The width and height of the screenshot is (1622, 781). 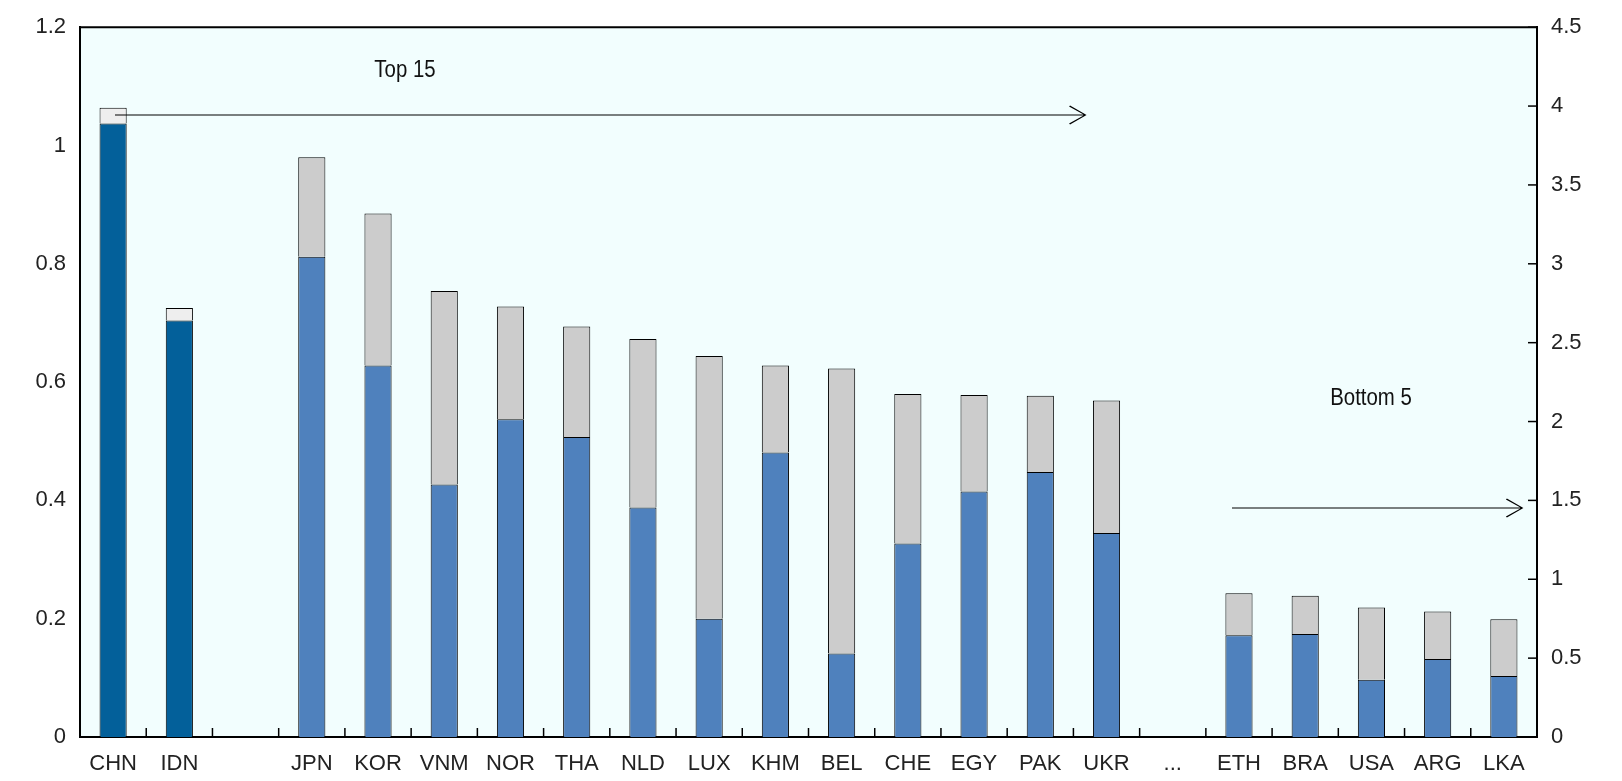 I want to click on y-tick-label: 1.2, so click(x=50, y=26).